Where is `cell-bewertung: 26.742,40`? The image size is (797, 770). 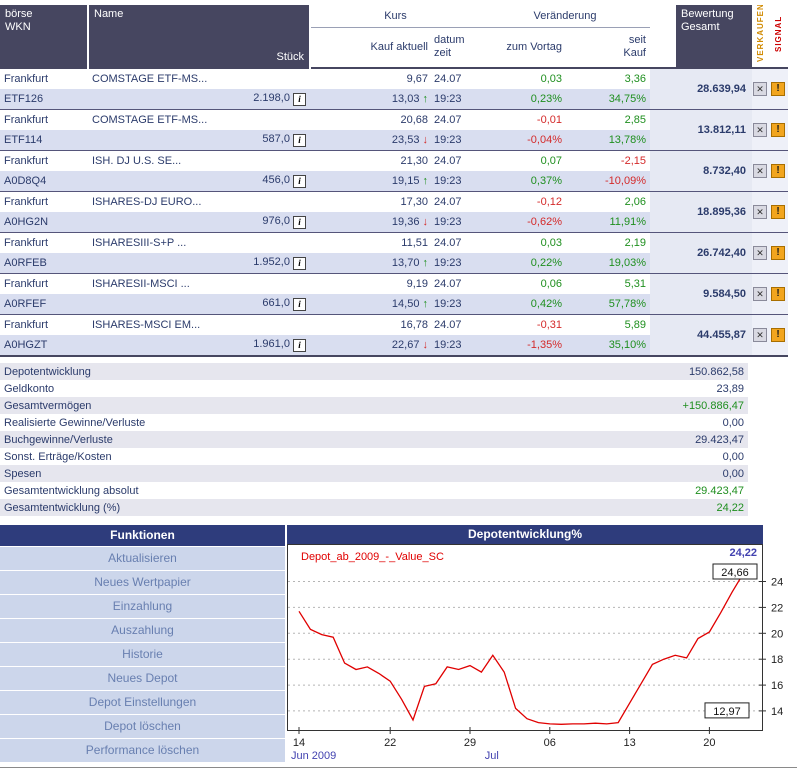
cell-bewertung: 26.742,40 is located at coordinates (701, 253).